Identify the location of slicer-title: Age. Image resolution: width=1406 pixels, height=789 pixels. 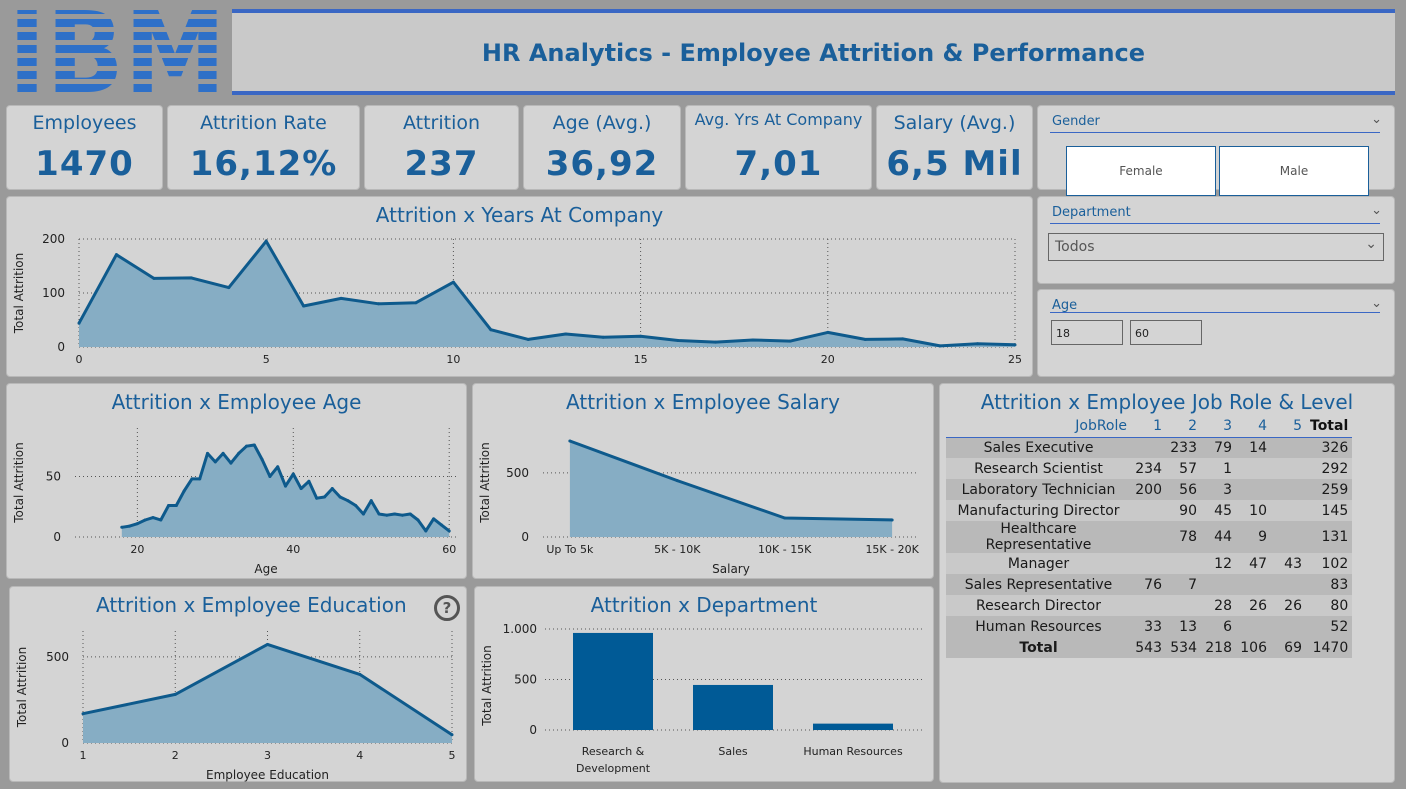
(1065, 305).